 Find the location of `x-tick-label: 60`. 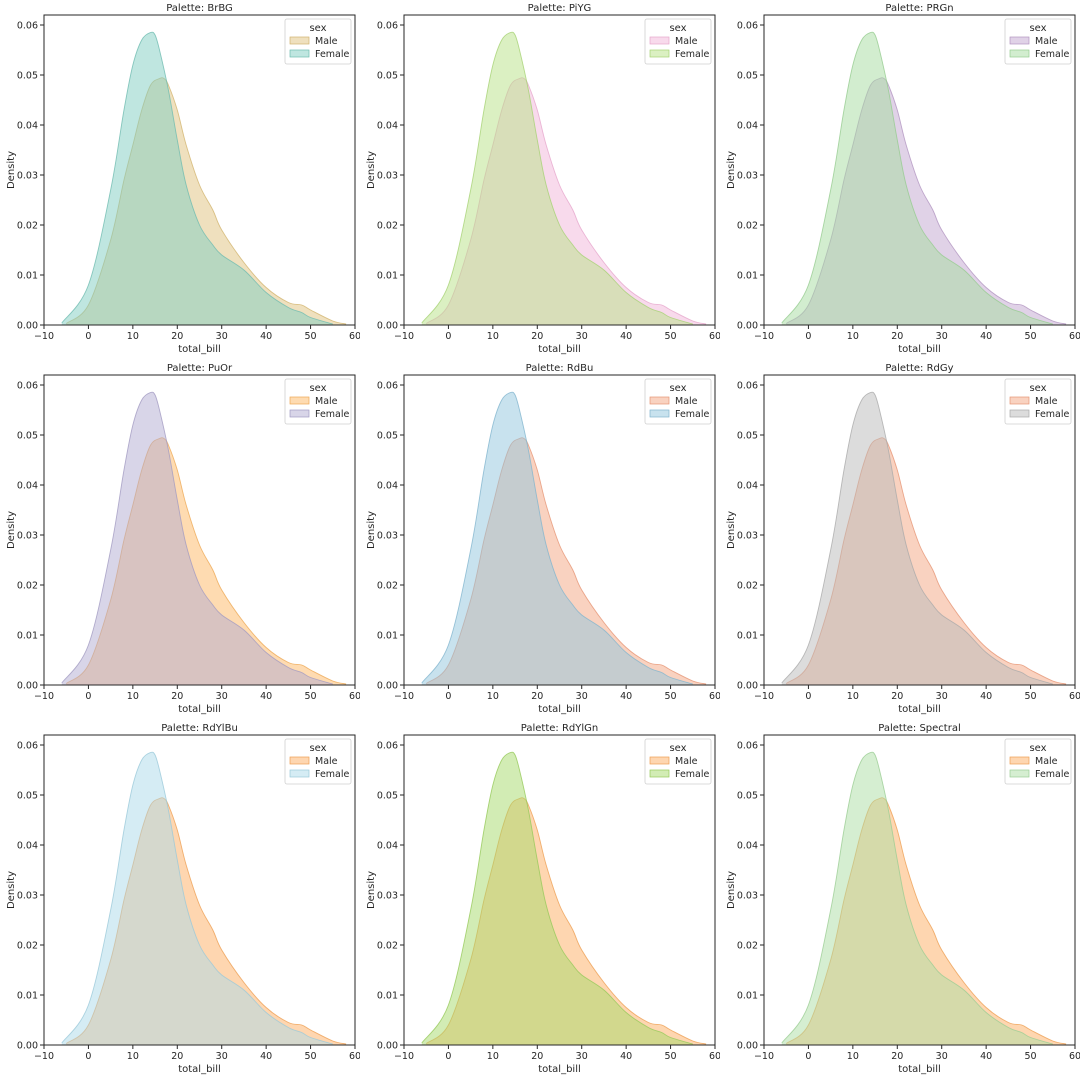

x-tick-label: 60 is located at coordinates (354, 696).